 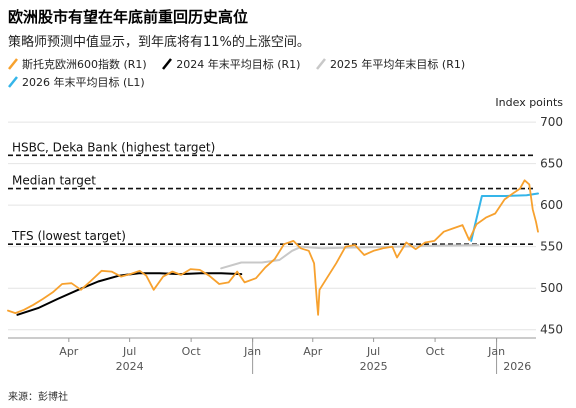 What do you see at coordinates (68, 236) in the screenshot?
I see `reference-label-2: TFS (lowest target)` at bounding box center [68, 236].